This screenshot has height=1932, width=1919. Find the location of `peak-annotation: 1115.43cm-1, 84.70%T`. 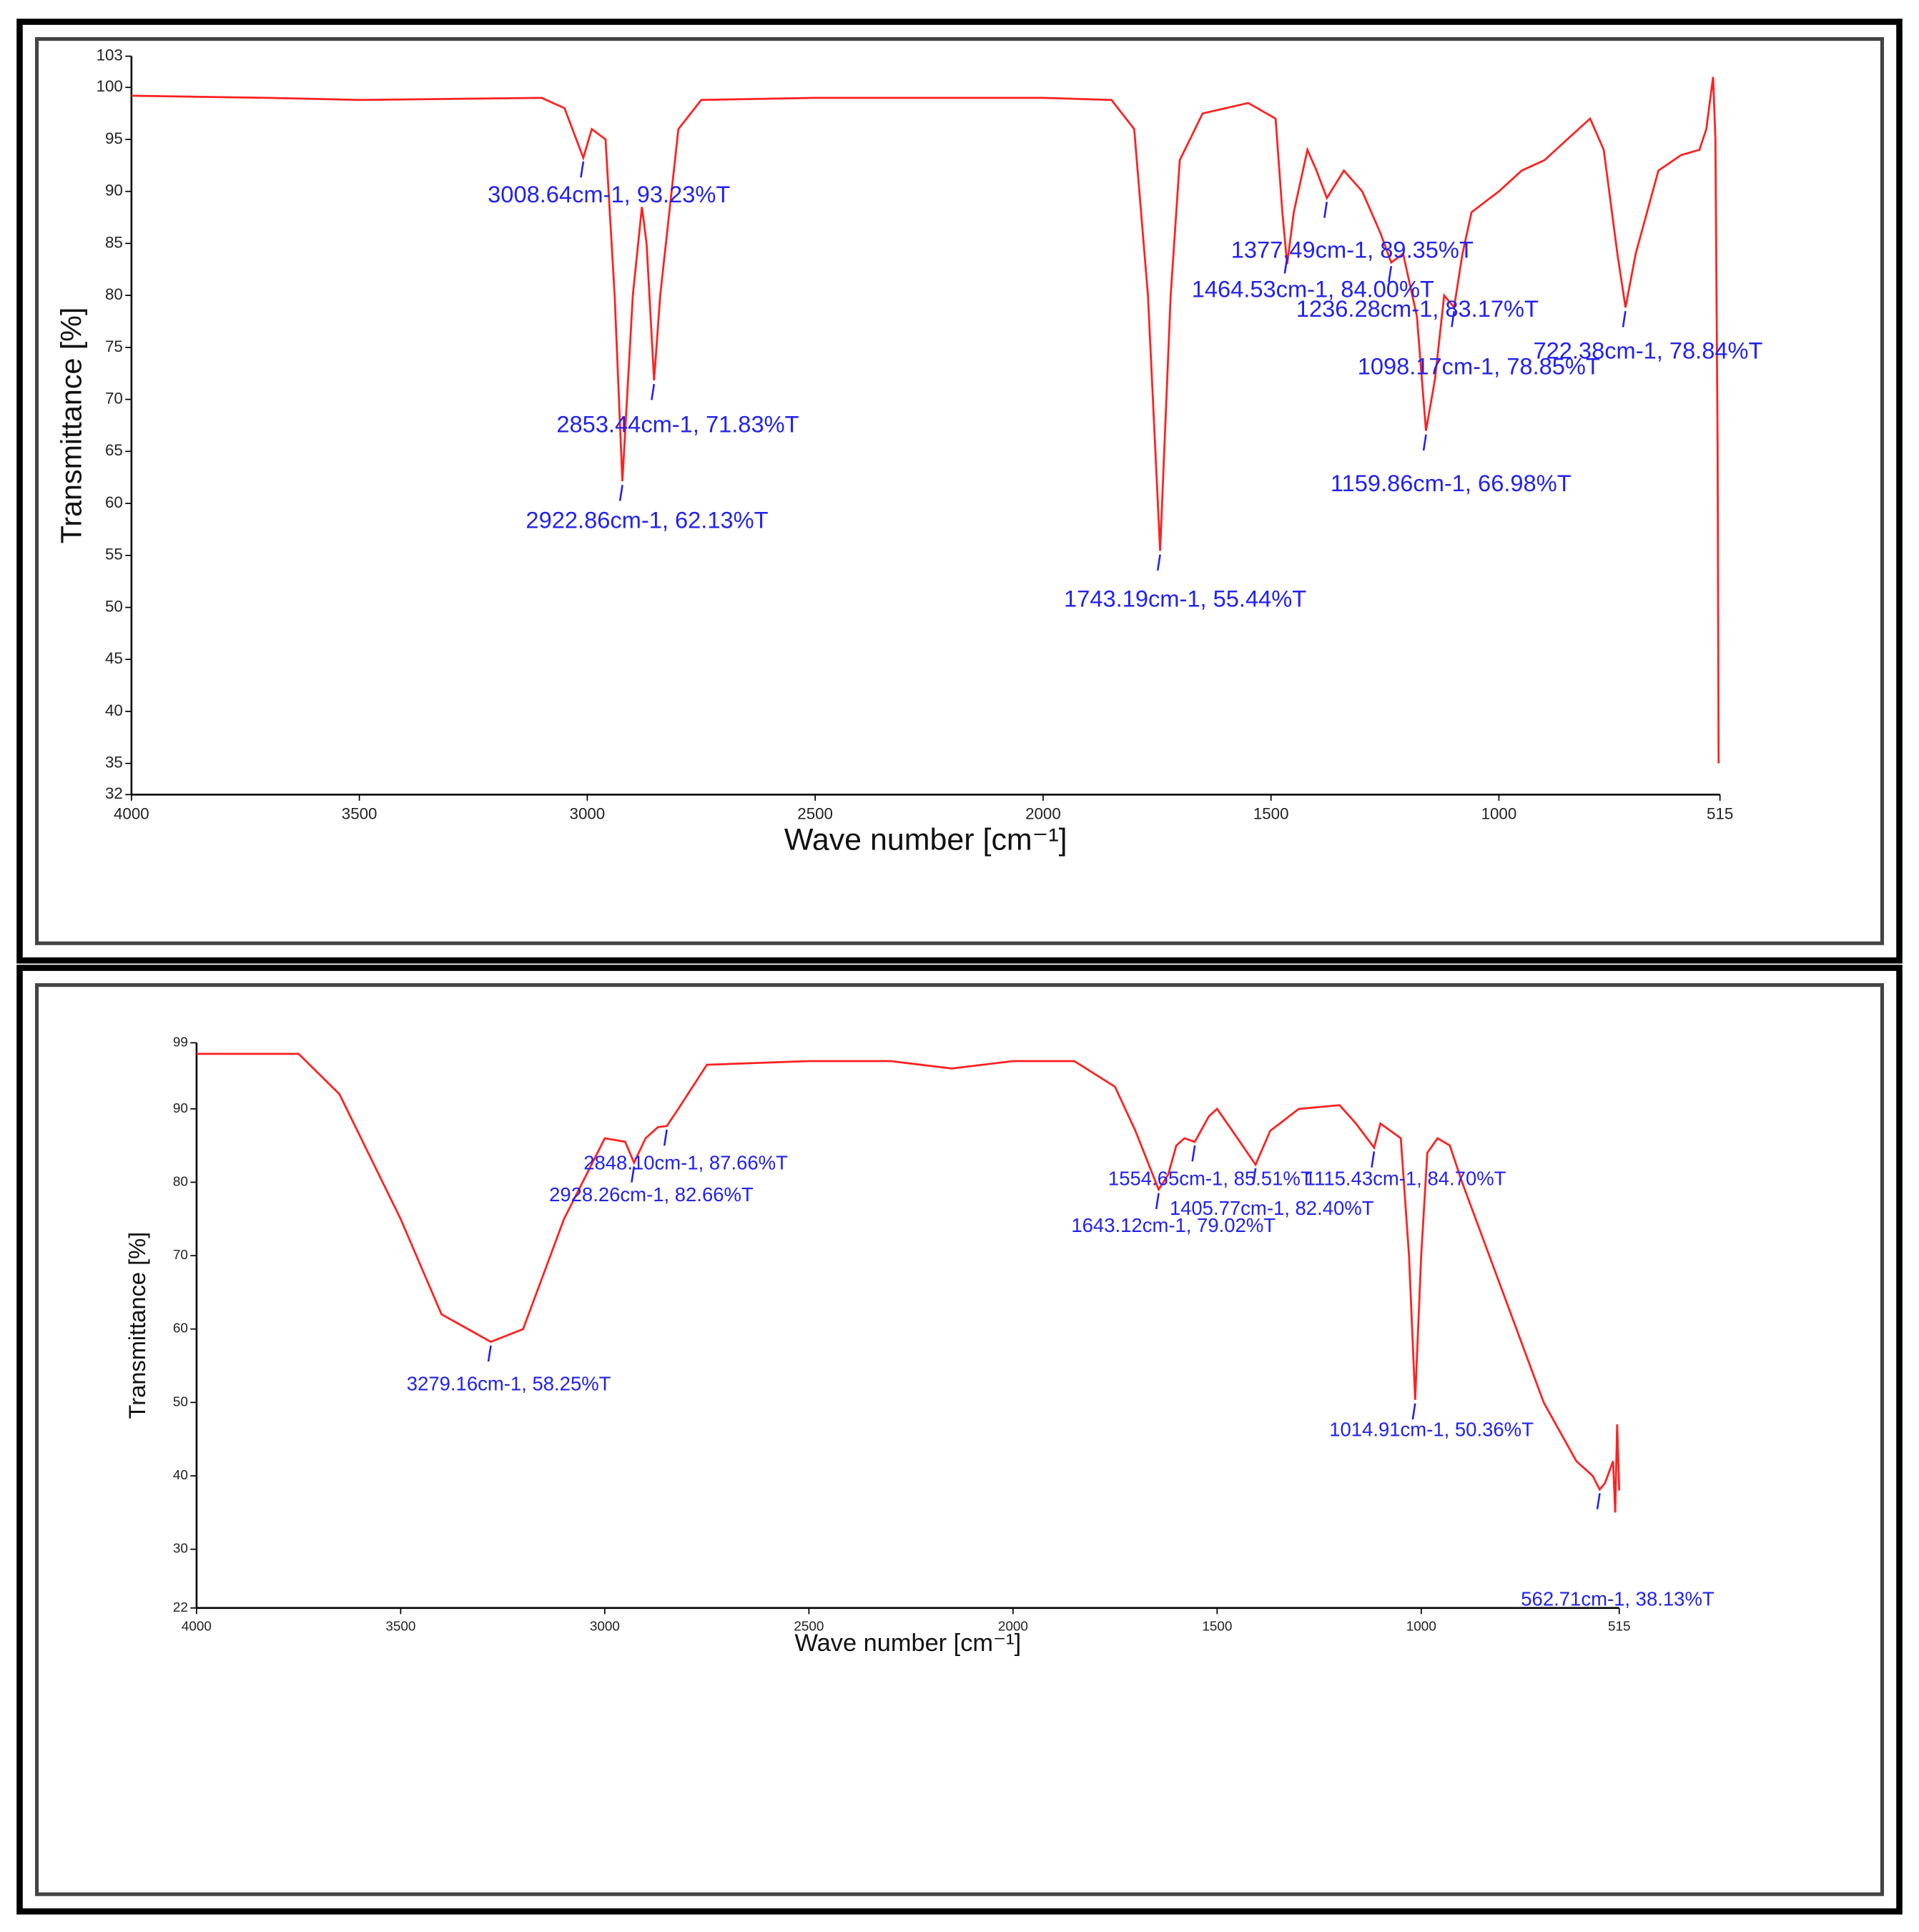

peak-annotation: 1115.43cm-1, 84.70%T is located at coordinates (1405, 1179).